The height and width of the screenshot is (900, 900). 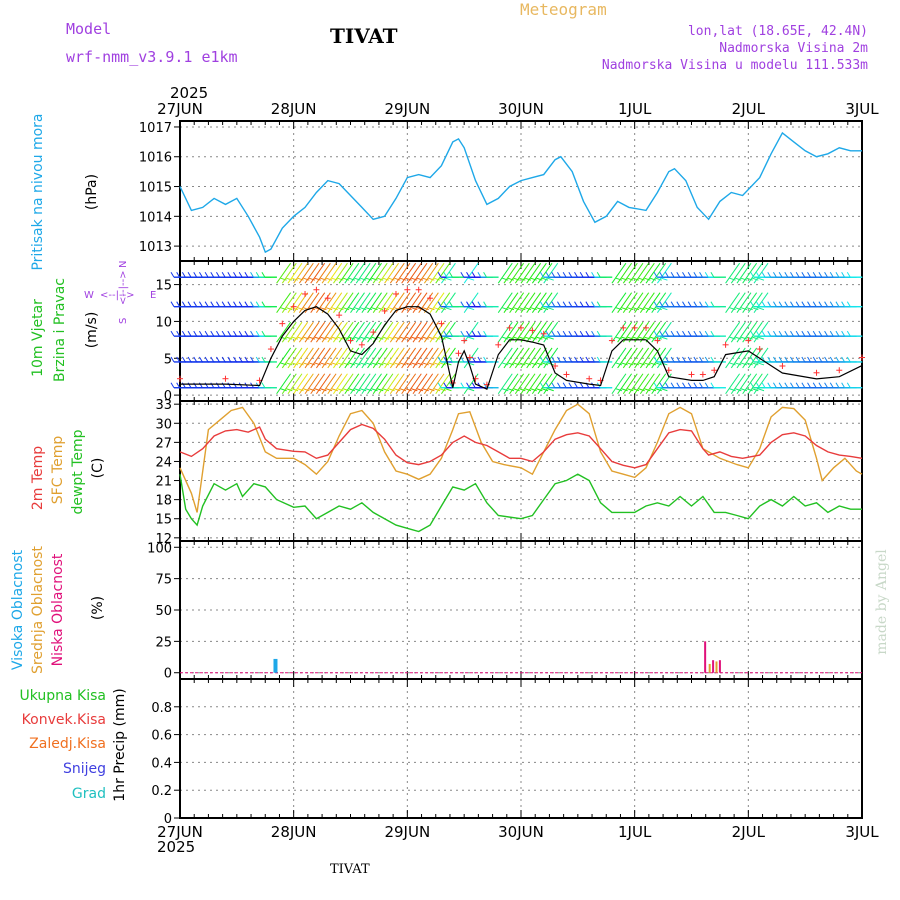 I want to click on wind-speed-line, so click(x=521, y=348).